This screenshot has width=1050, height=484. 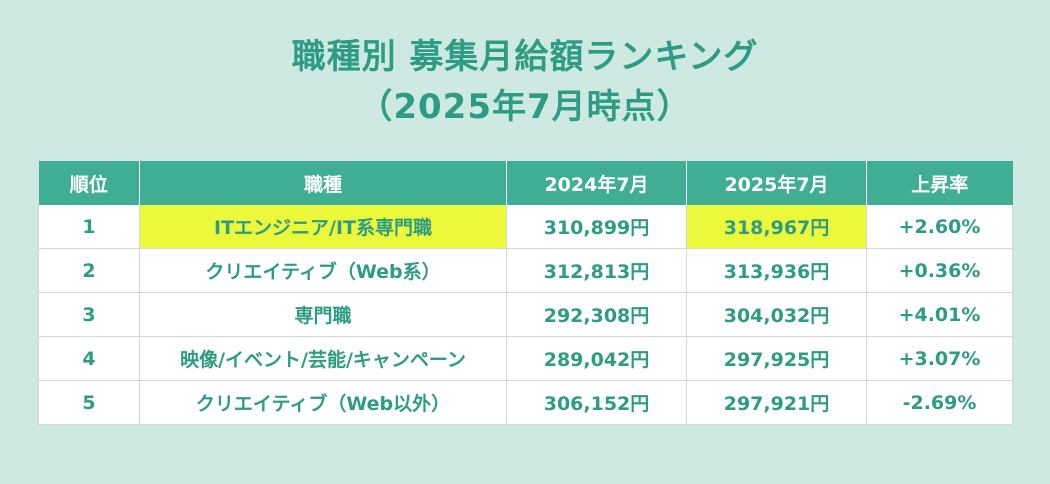 What do you see at coordinates (89, 314) in the screenshot?
I see `cell-rank: 3` at bounding box center [89, 314].